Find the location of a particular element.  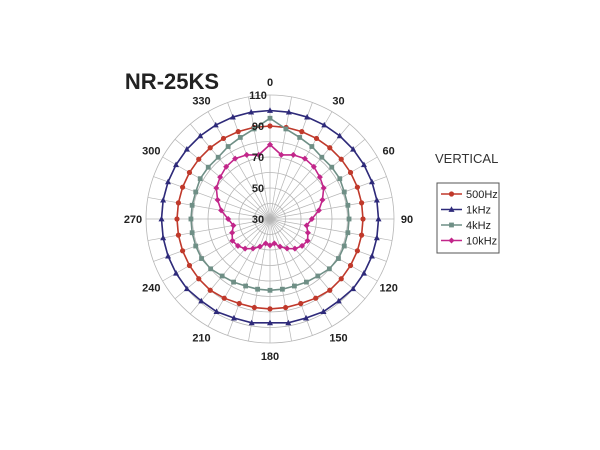

chart-subtitle: VERTICAL is located at coordinates (466, 158).